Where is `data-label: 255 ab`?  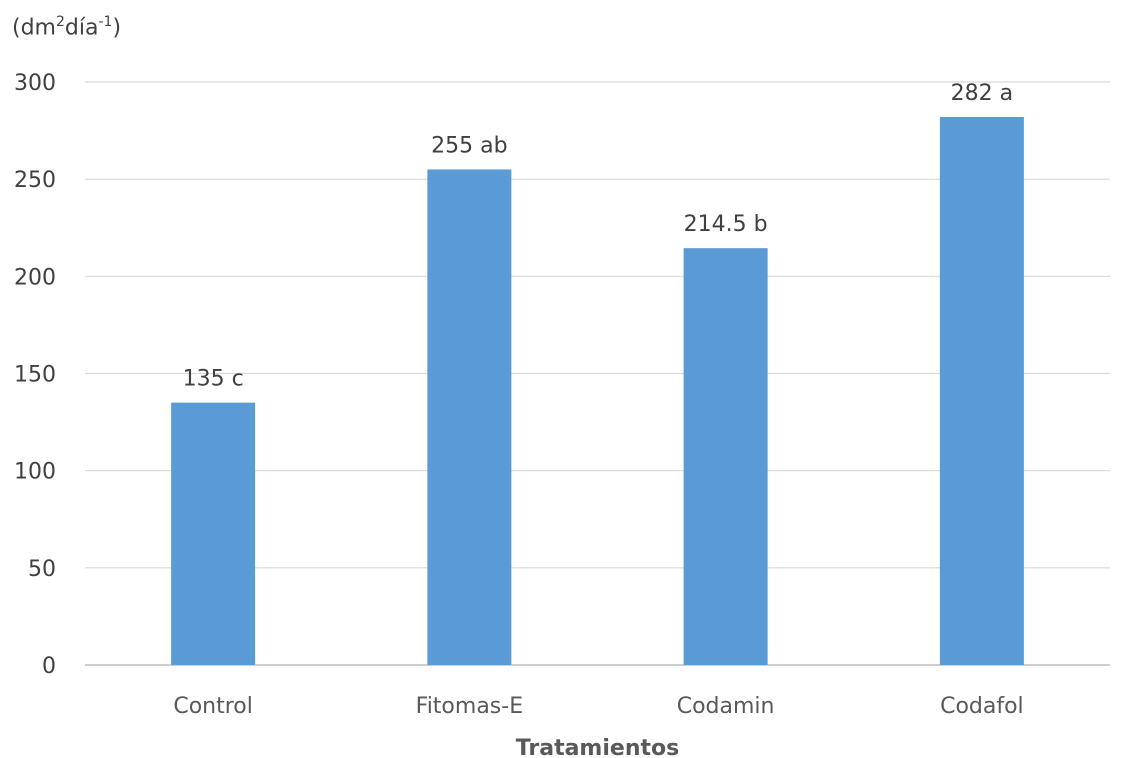
data-label: 255 ab is located at coordinates (469, 145).